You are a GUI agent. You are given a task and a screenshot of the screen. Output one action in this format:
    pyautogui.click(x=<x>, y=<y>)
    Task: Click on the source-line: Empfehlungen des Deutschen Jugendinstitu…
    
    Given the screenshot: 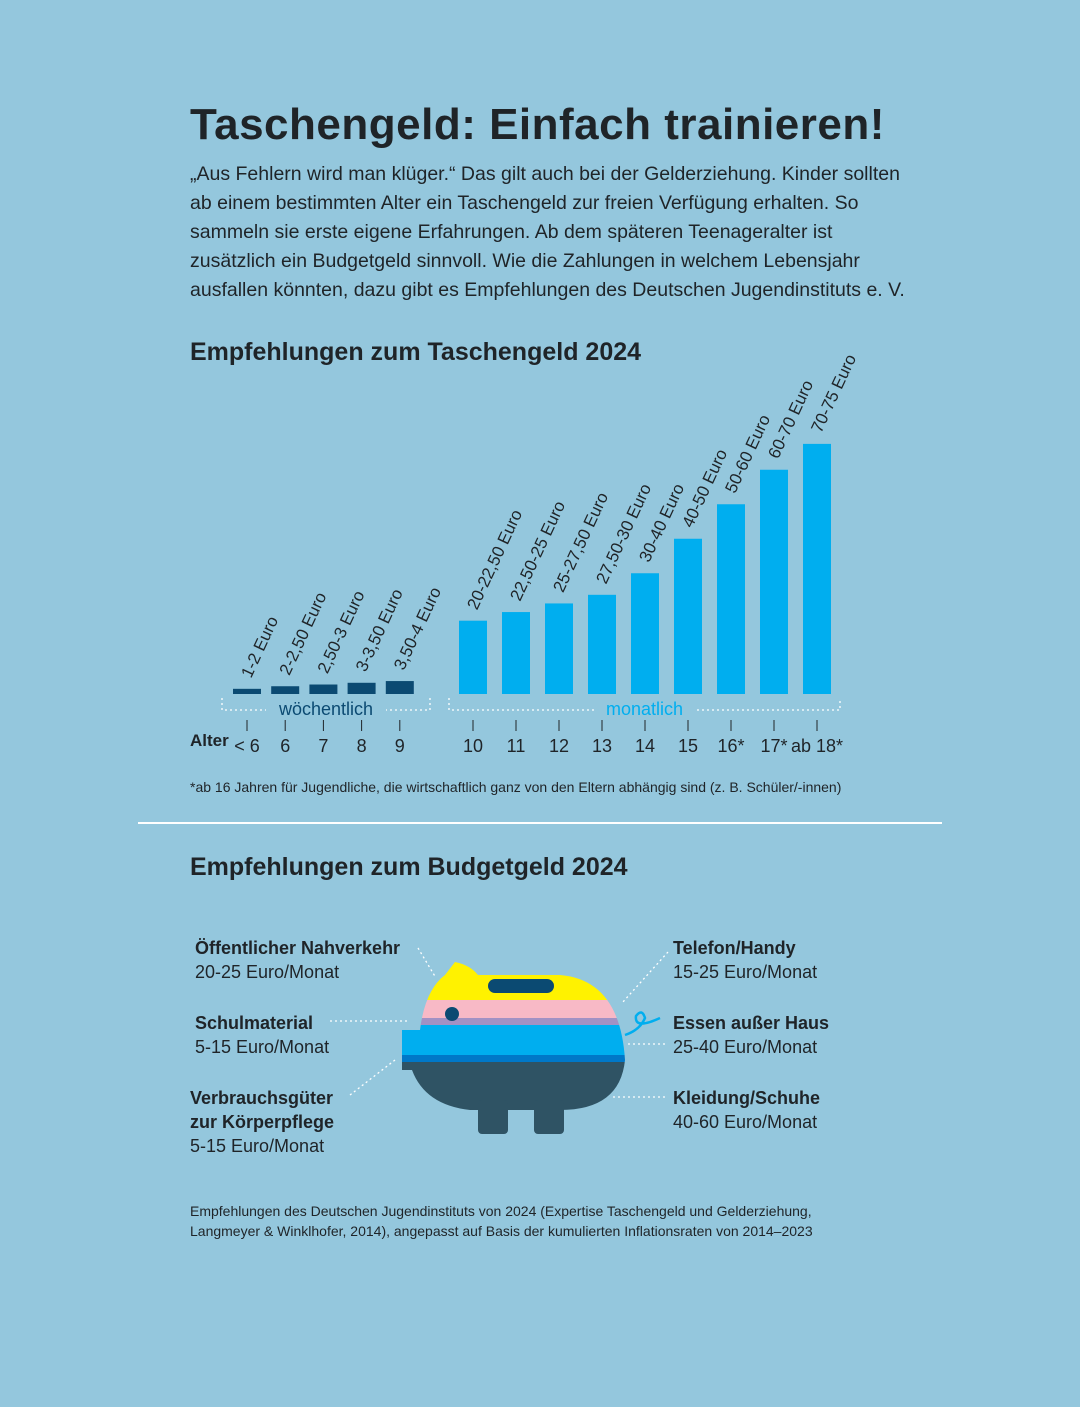 What is the action you would take?
    pyautogui.click(x=501, y=1211)
    